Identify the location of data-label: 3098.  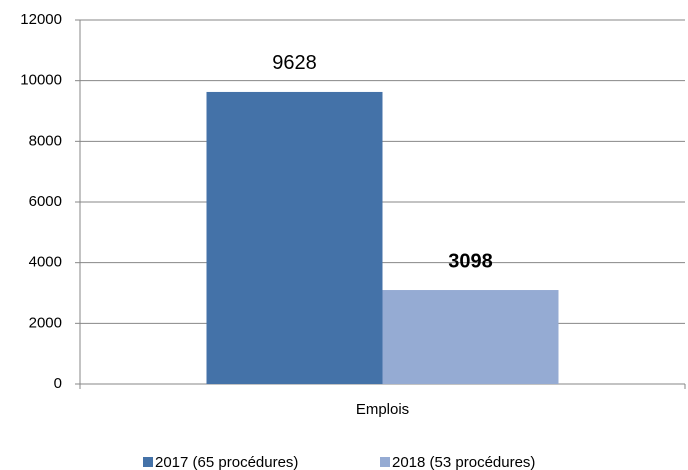
(470, 261).